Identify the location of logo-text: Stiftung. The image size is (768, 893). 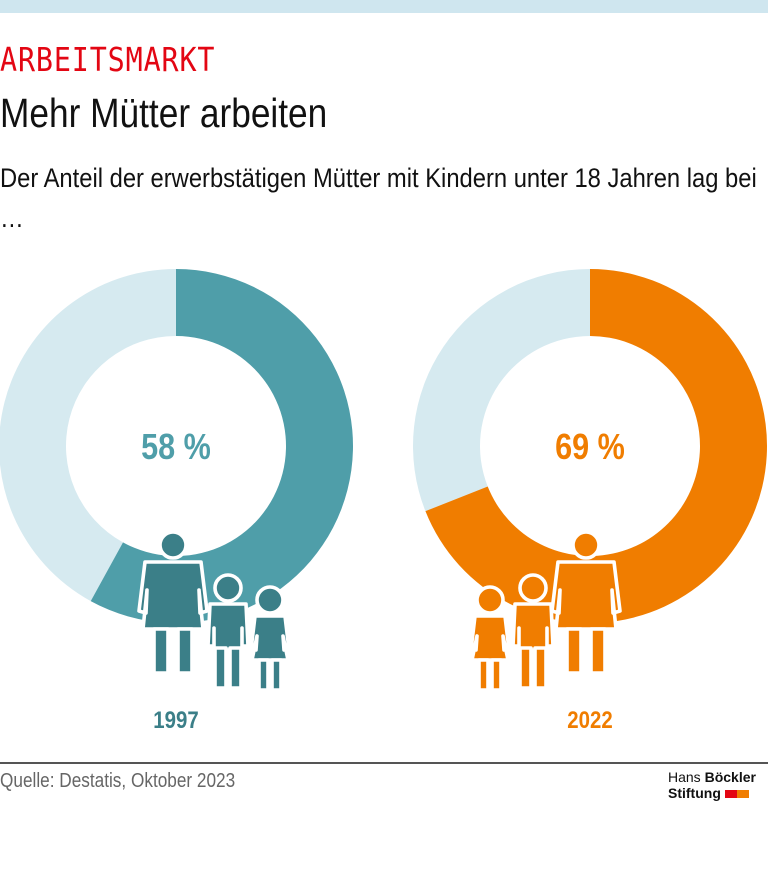
(694, 793).